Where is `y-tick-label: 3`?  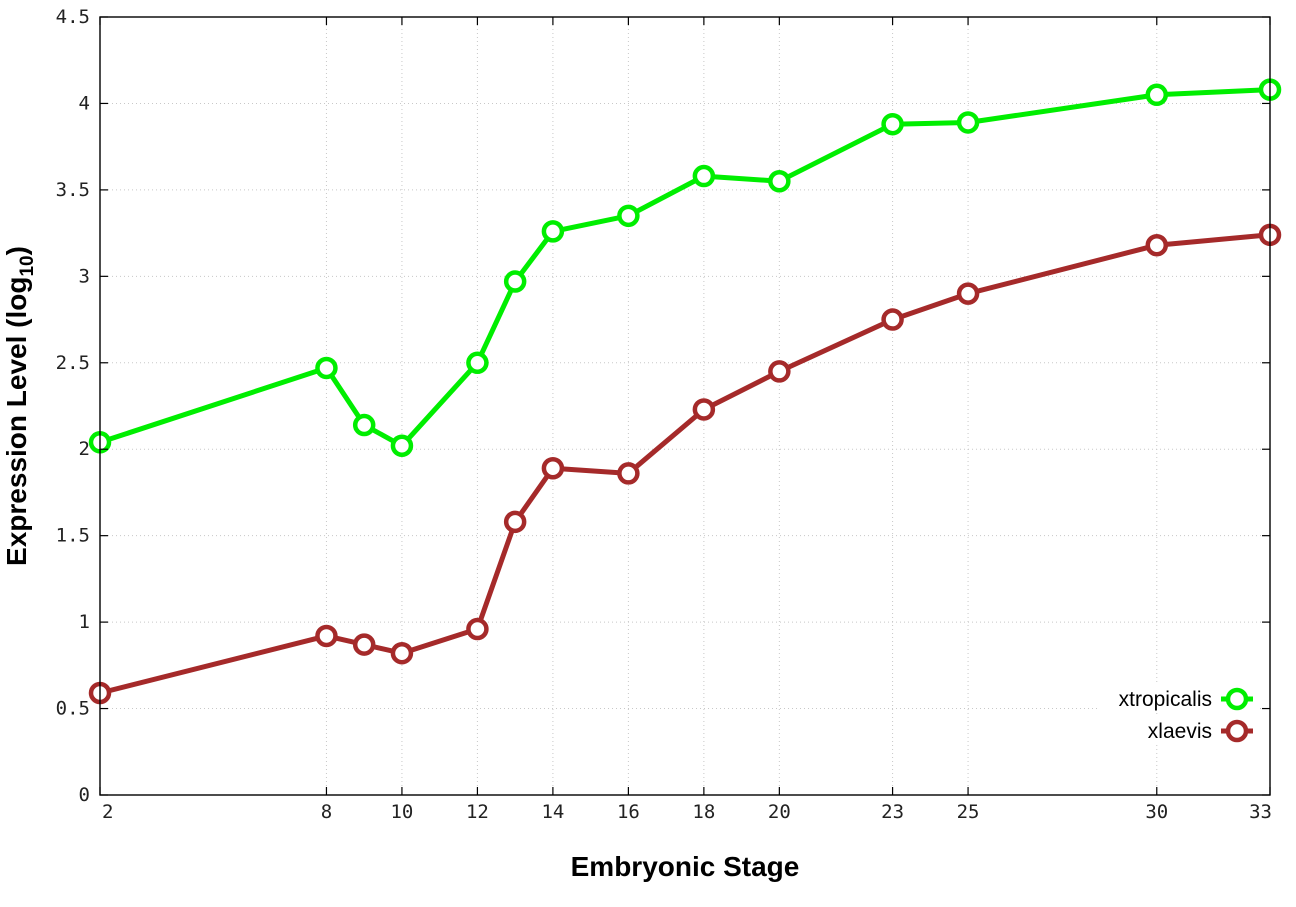 y-tick-label: 3 is located at coordinates (84, 276).